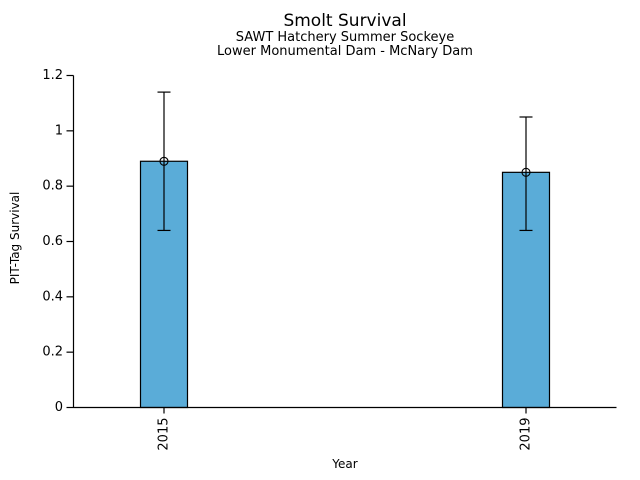 The image size is (640, 480). I want to click on x-tick-label: 2015, so click(164, 434).